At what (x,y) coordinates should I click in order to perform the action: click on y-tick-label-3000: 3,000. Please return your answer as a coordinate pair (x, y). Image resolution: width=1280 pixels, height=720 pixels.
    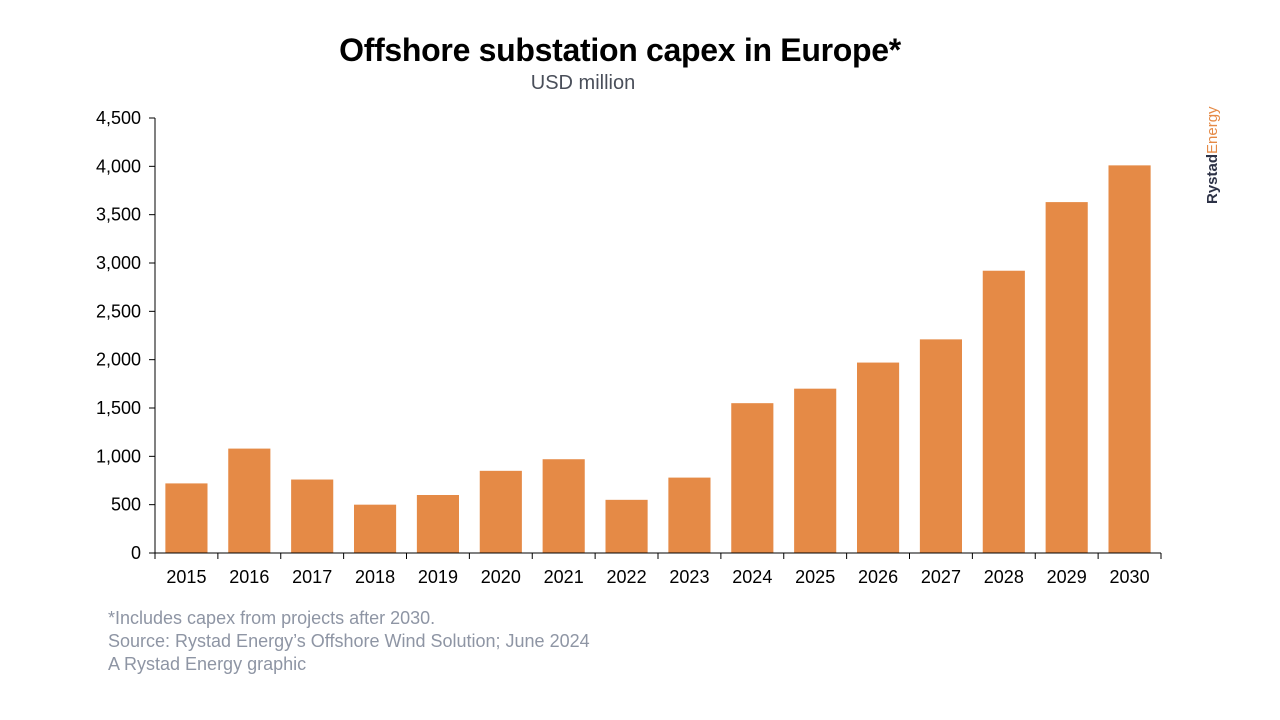
    Looking at the image, I should click on (118, 263).